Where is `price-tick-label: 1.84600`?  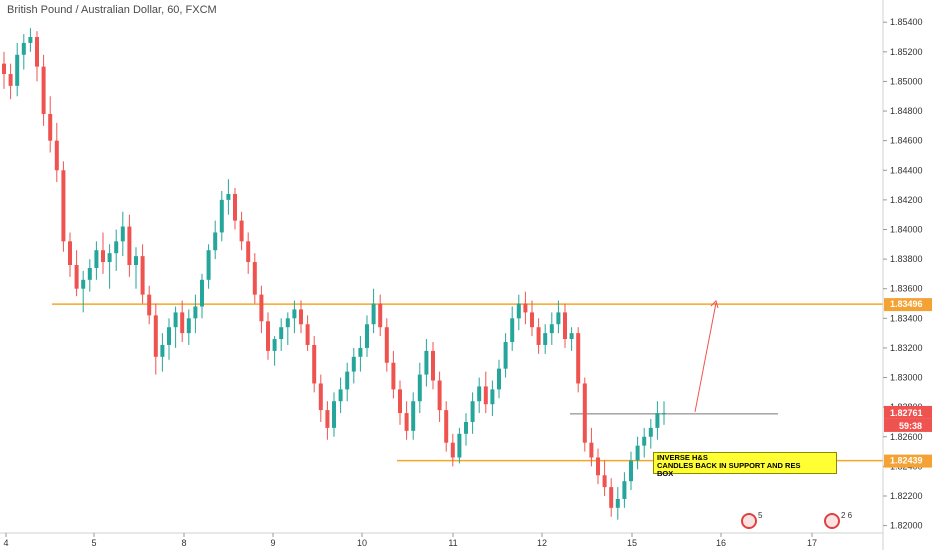
price-tick-label: 1.84600 is located at coordinates (906, 141).